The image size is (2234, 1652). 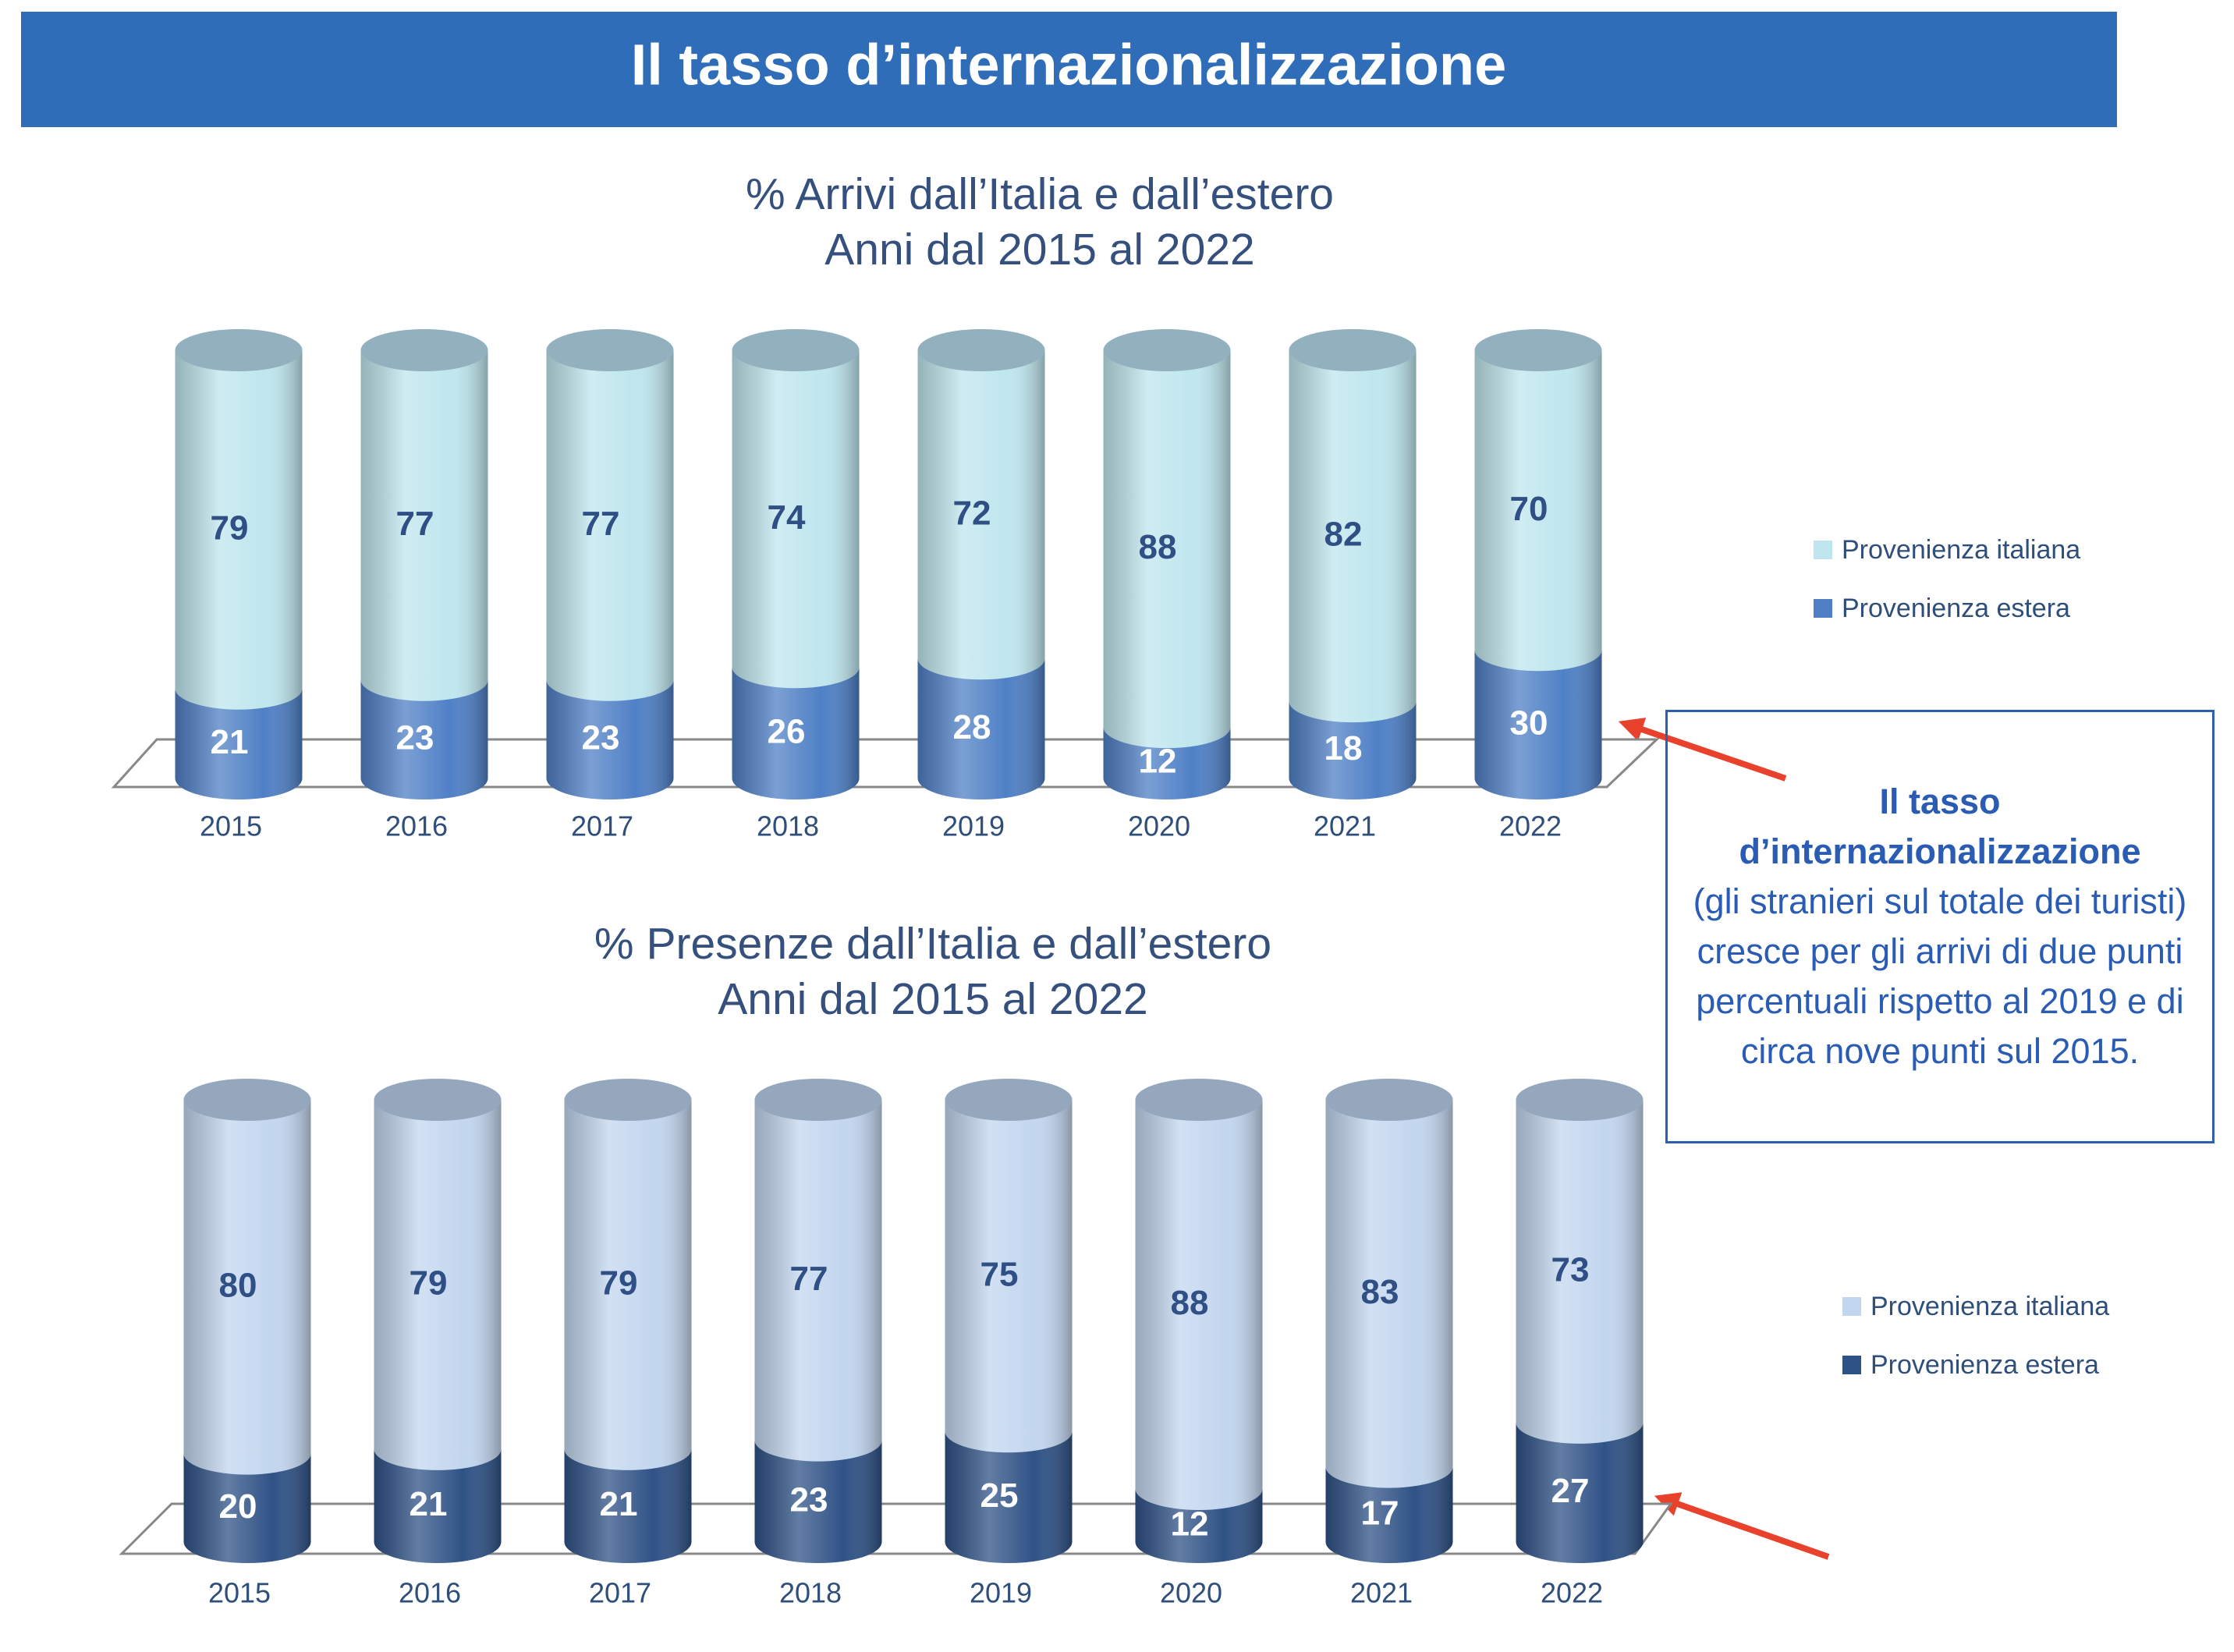 I want to click on arrow, so click(x=1702, y=750).